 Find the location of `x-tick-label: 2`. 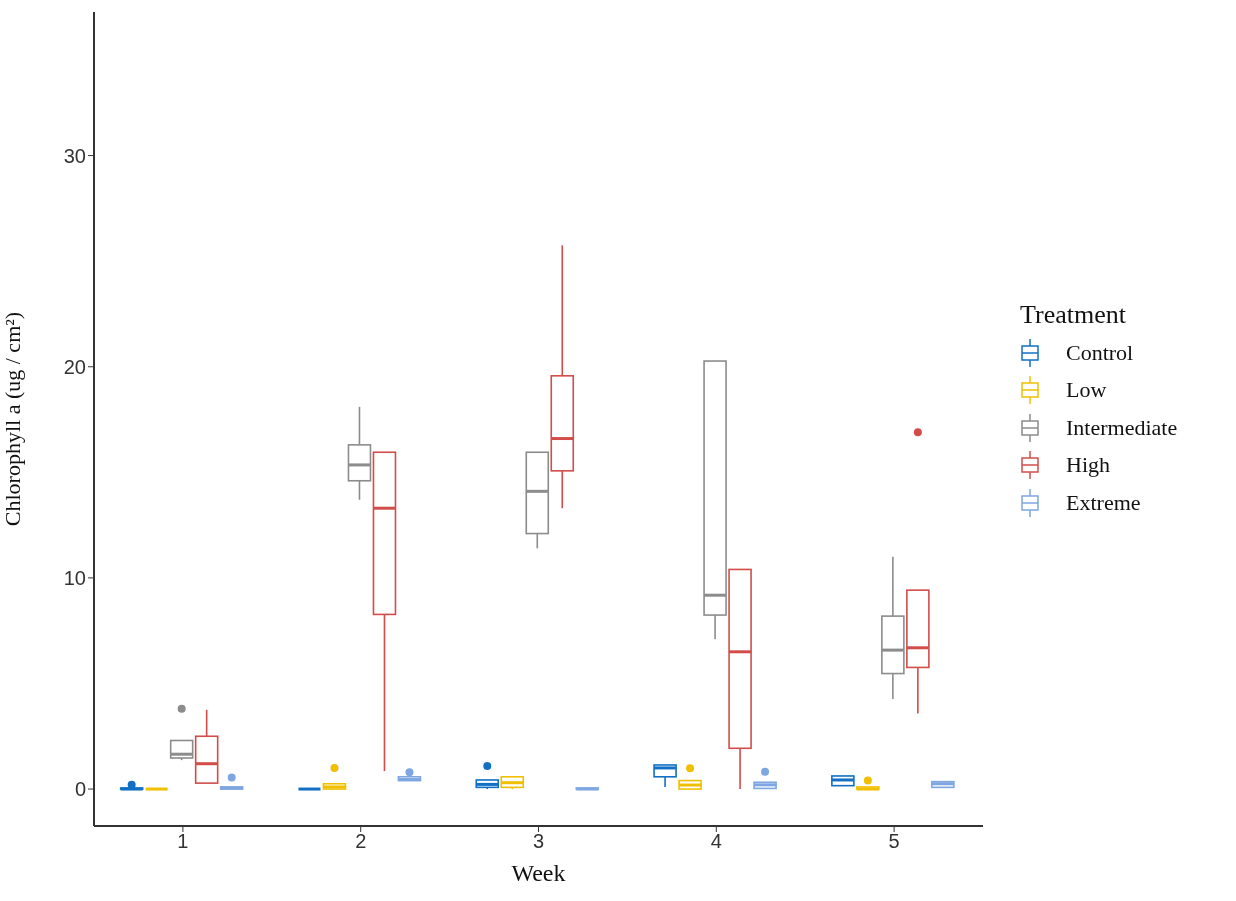

x-tick-label: 2 is located at coordinates (361, 841).